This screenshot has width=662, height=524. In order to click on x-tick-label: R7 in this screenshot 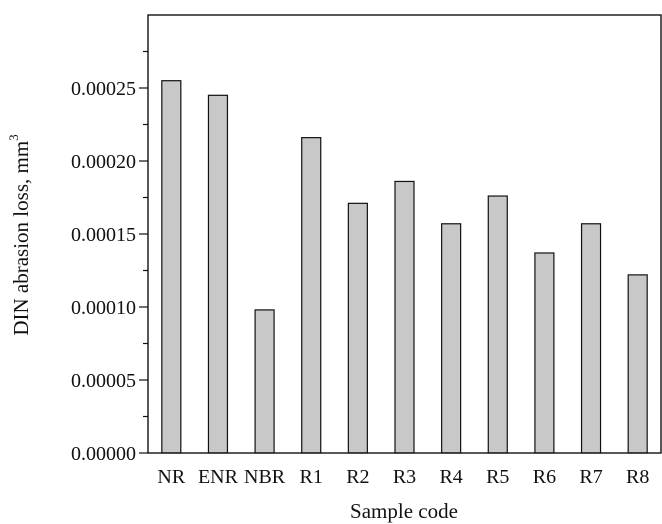, I will do `click(590, 477)`.